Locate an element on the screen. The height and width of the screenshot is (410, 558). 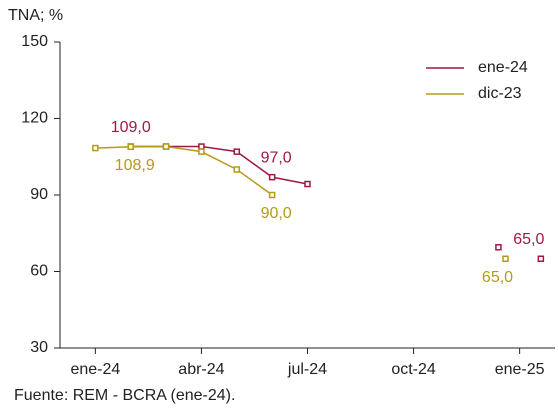
source: Fuente: REM - BCRA (ene-24). is located at coordinates (124, 395).